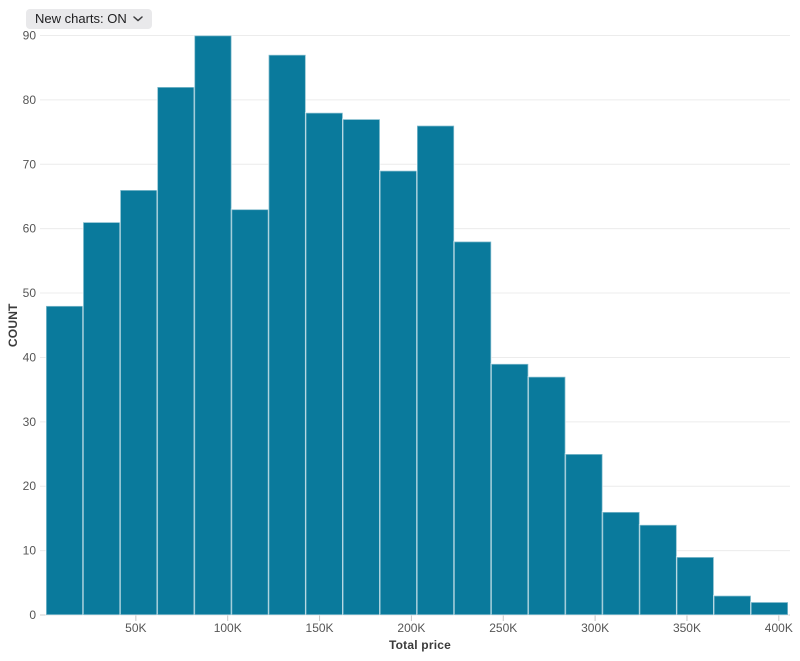  Describe the element at coordinates (32, 615) in the screenshot. I see `y-tick-label: 0` at that location.